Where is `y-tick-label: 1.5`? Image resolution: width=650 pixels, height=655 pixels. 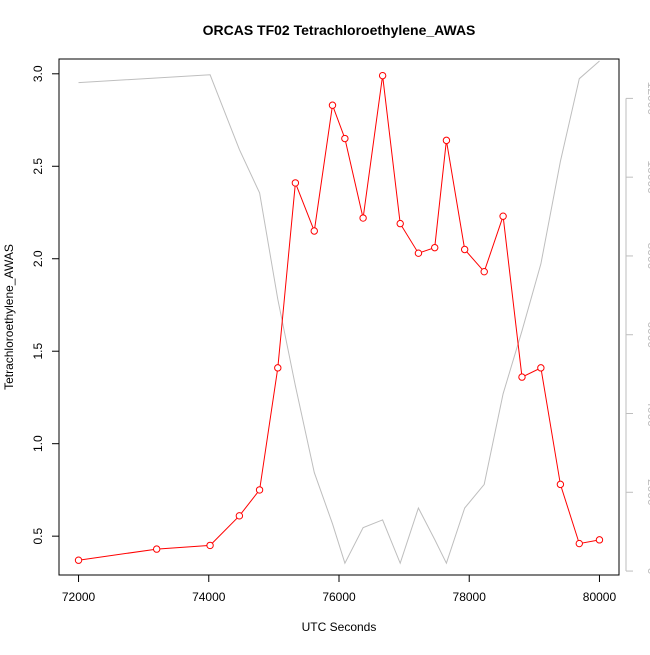 y-tick-label: 1.5 is located at coordinates (38, 351).